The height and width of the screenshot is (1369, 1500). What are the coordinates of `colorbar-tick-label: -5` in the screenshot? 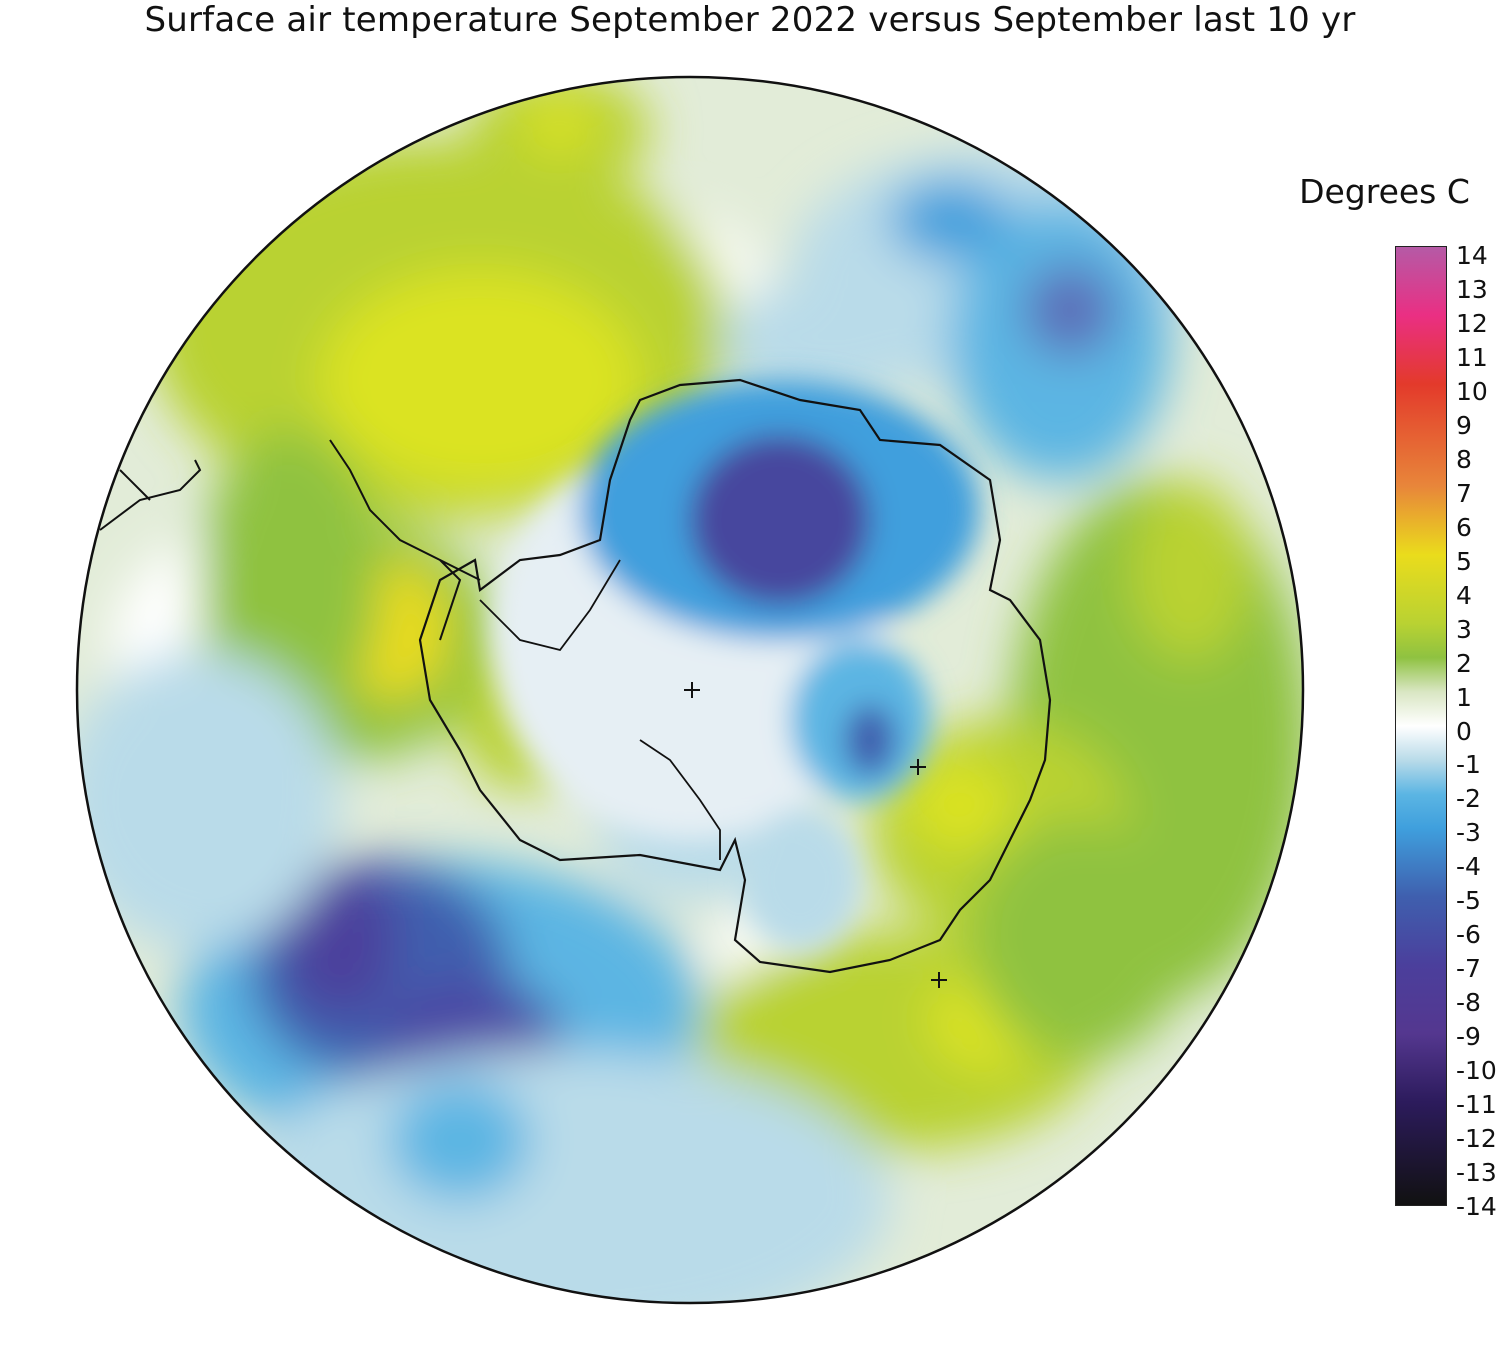 It's located at (1468, 901).